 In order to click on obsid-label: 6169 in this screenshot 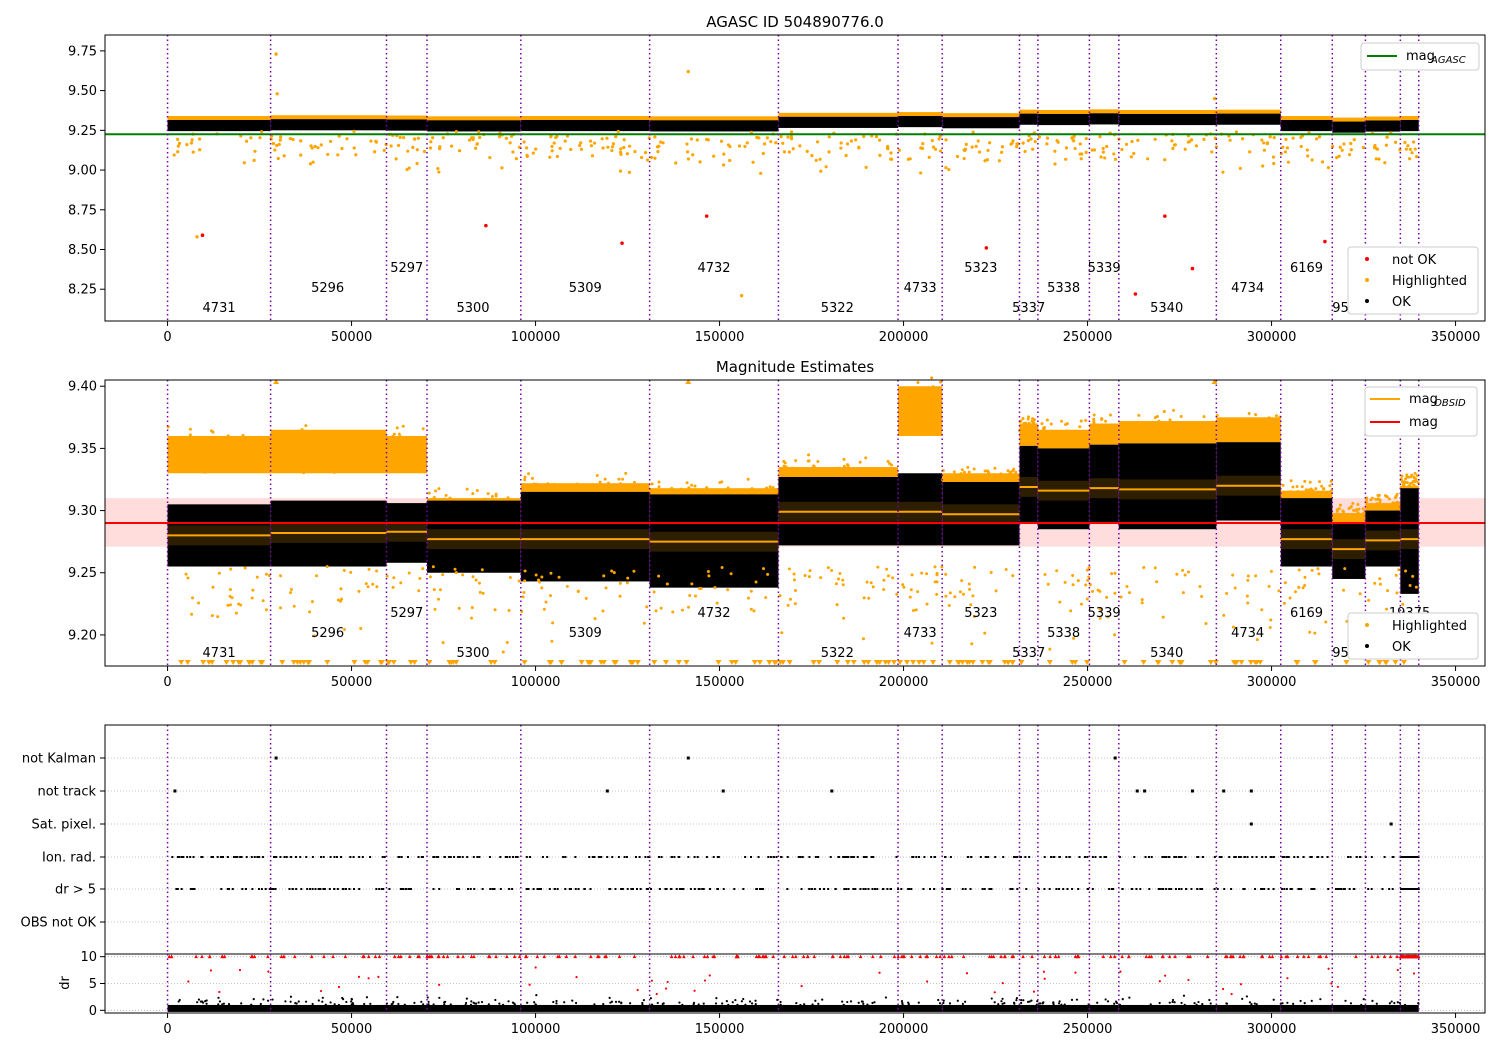, I will do `click(1306, 613)`.